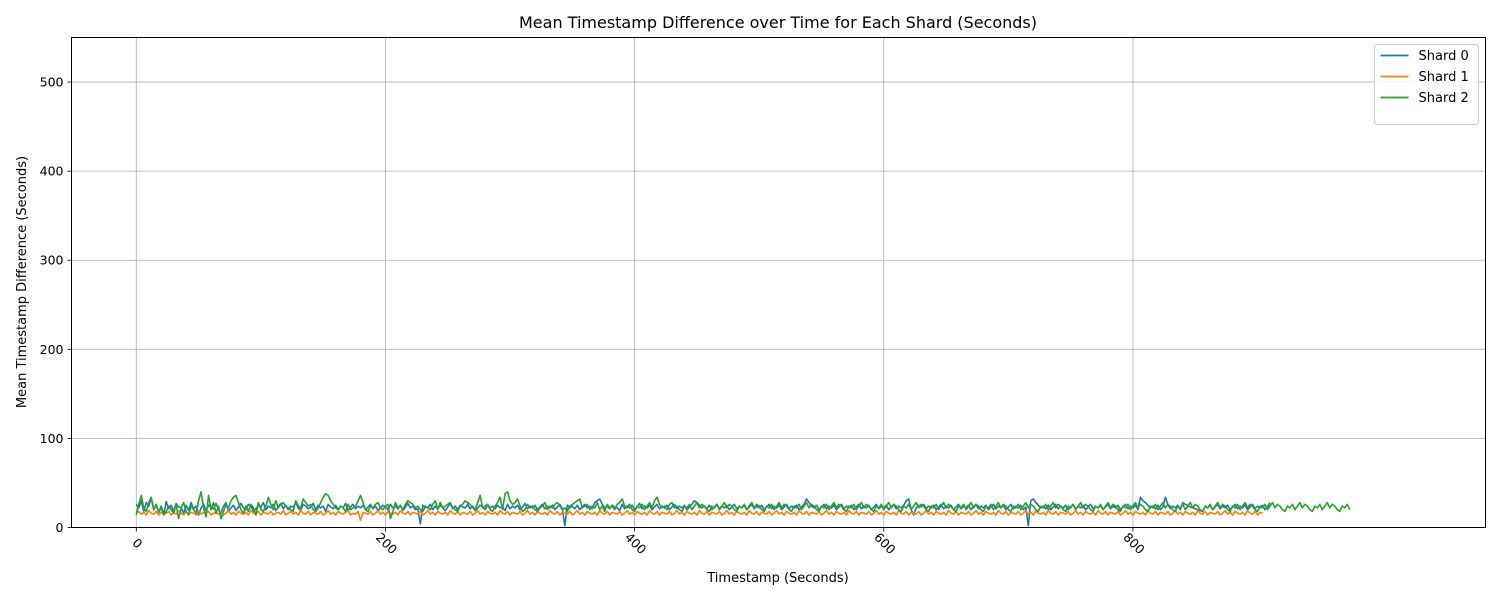 The image size is (1500, 604). What do you see at coordinates (52, 349) in the screenshot?
I see `y-tick-label: 200` at bounding box center [52, 349].